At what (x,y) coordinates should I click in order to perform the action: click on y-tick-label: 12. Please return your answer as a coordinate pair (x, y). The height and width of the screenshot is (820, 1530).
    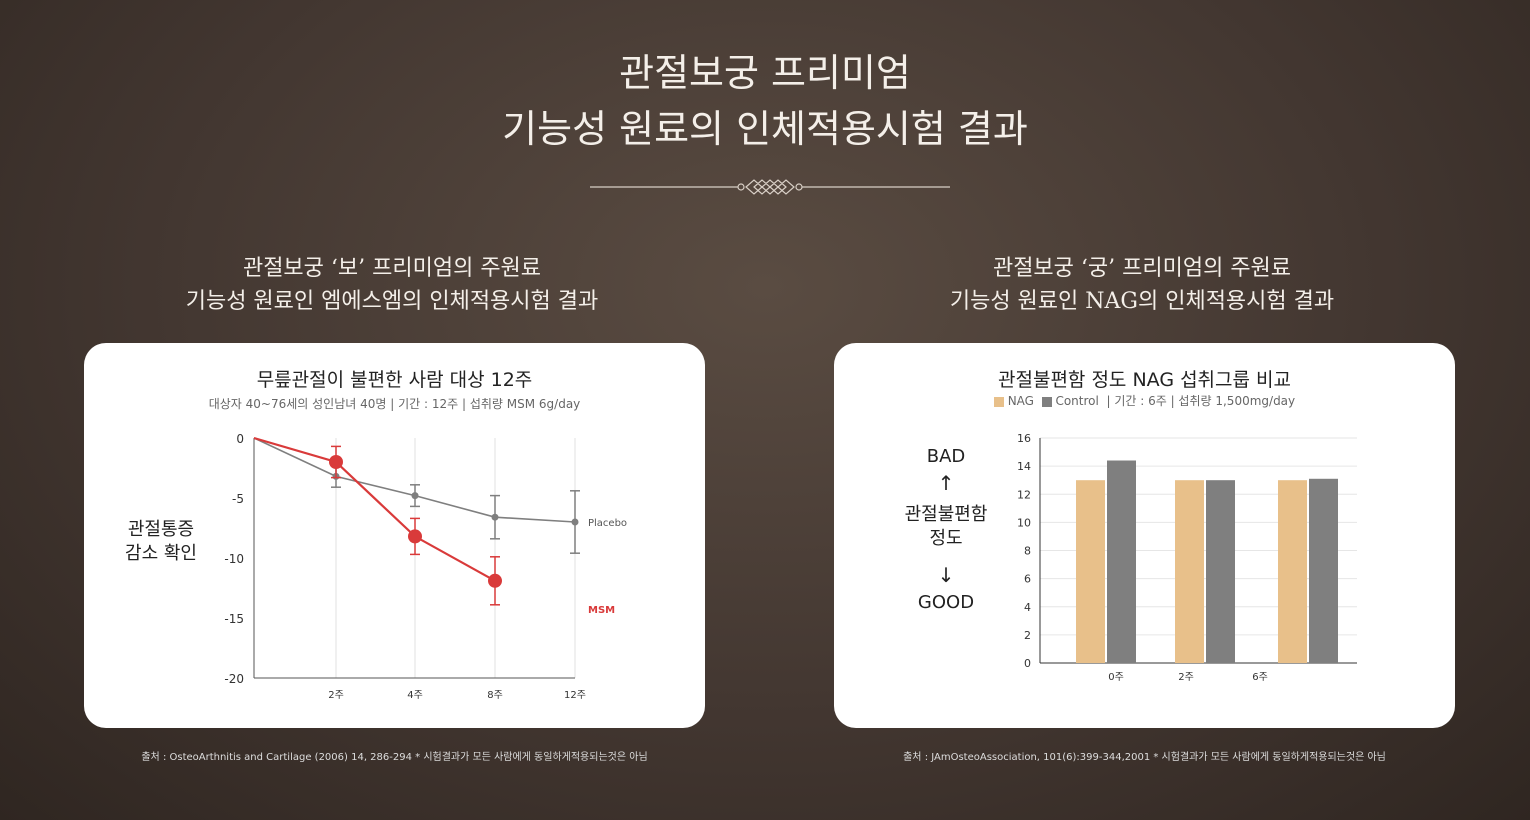
    Looking at the image, I should click on (1024, 494).